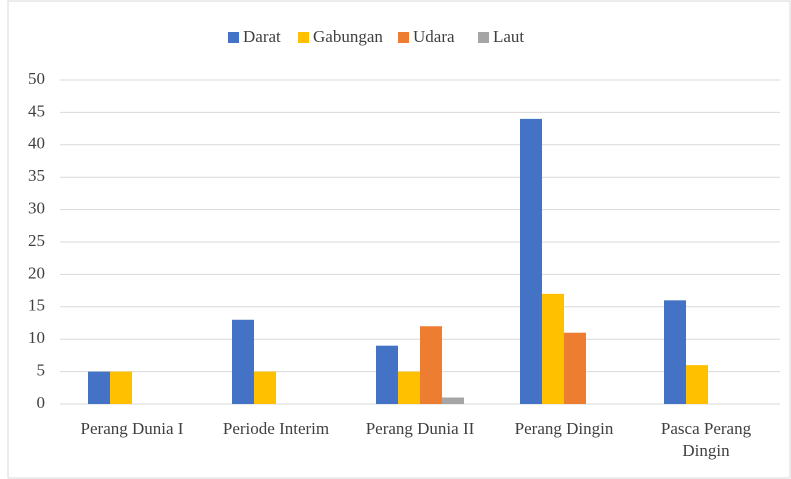 The height and width of the screenshot is (479, 791). What do you see at coordinates (262, 36) in the screenshot?
I see `legend-label: Darat` at bounding box center [262, 36].